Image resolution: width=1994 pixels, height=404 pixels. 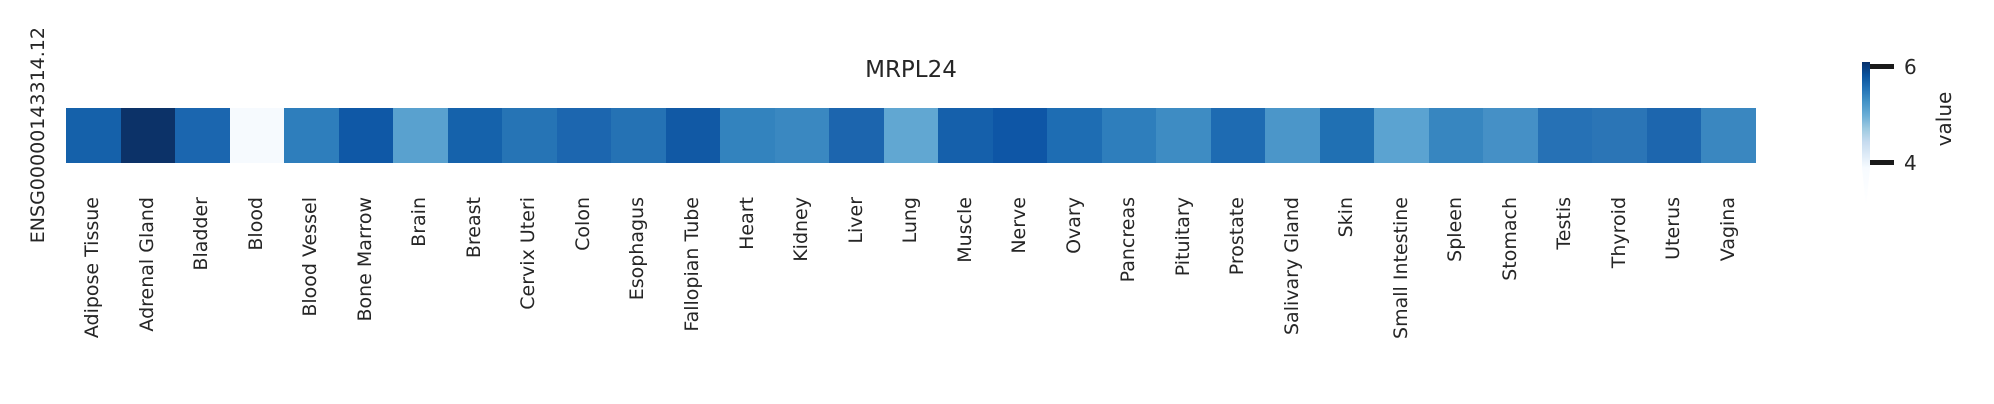 I want to click on x-tick-label-cervix-uteri: Cervix Uteri, so click(x=528, y=253).